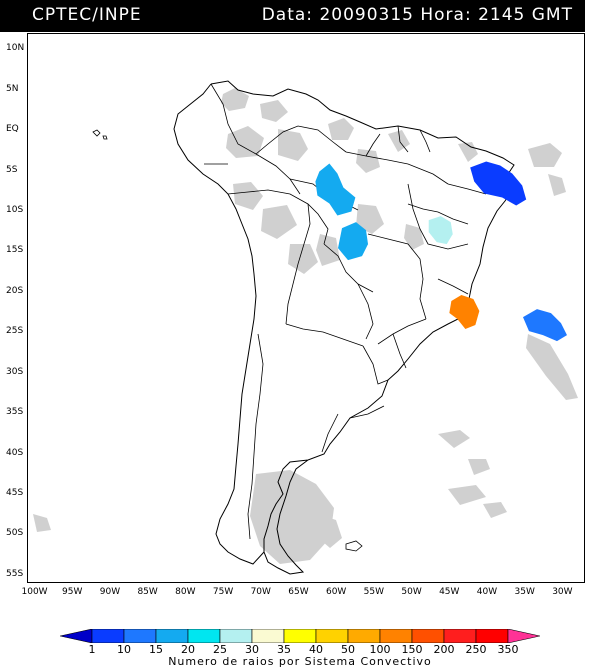 The image size is (600, 670). I want to click on convective-system-amazon-north, so click(335, 189).